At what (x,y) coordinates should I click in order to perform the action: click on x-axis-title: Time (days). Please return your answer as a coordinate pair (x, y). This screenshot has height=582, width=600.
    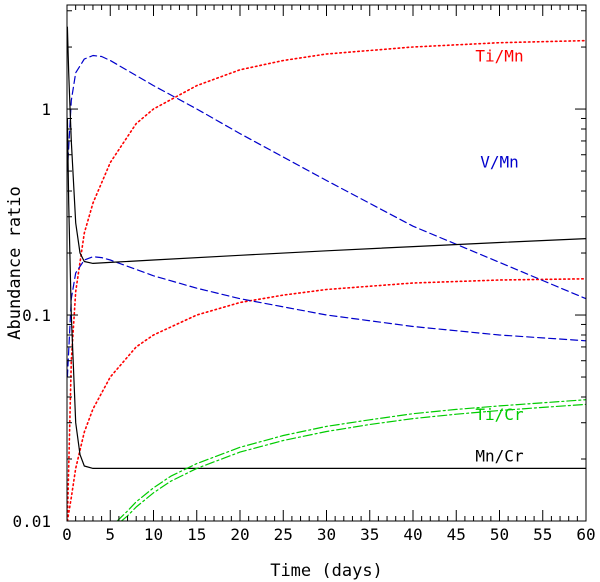
    Looking at the image, I should click on (326, 571).